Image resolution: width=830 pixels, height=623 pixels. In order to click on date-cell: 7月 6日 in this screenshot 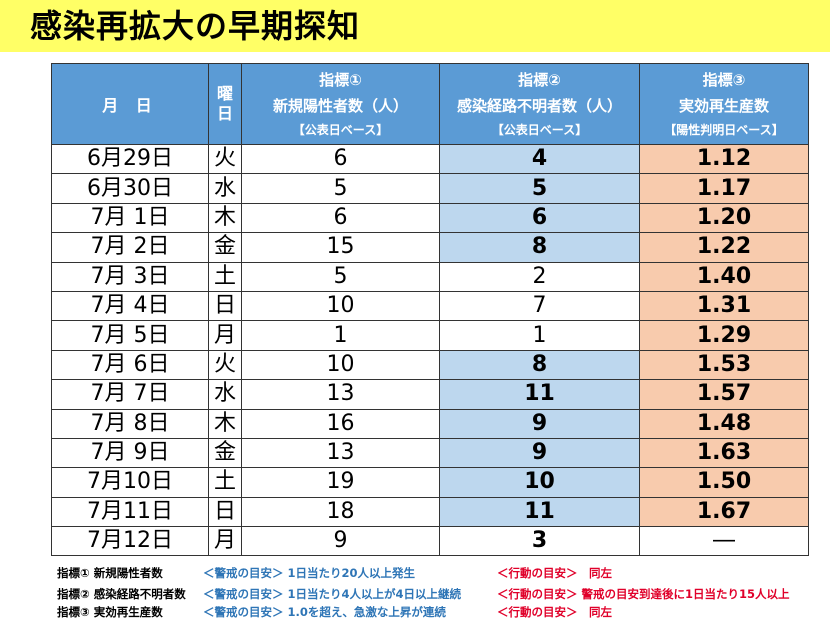, I will do `click(130, 365)`.